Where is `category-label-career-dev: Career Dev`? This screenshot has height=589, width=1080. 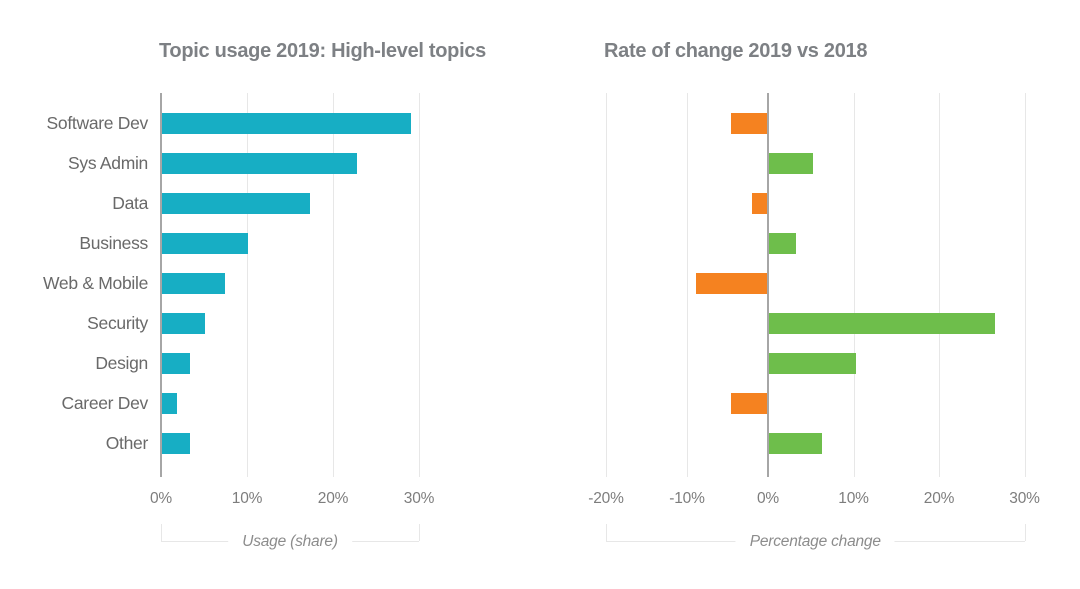
category-label-career-dev: Career Dev is located at coordinates (105, 403).